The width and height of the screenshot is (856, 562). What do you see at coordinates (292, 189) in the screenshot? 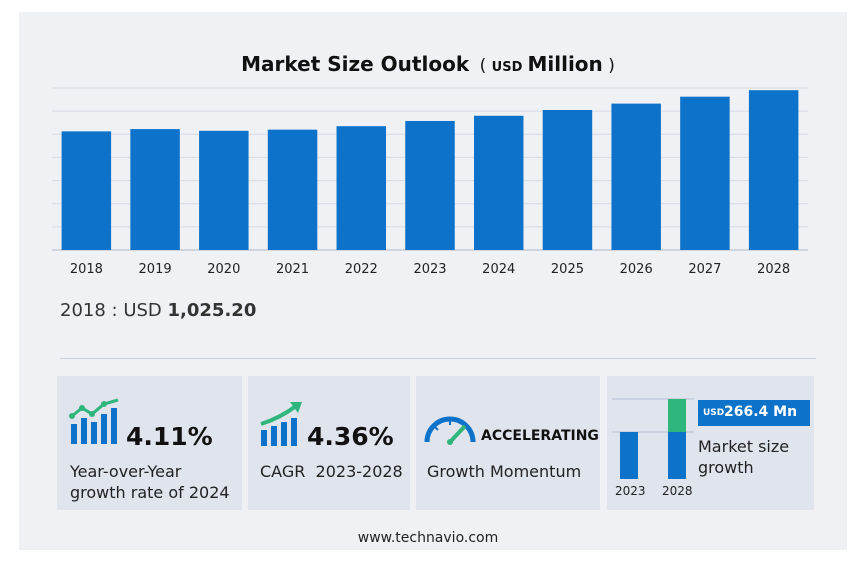
I see `bar-2021` at bounding box center [292, 189].